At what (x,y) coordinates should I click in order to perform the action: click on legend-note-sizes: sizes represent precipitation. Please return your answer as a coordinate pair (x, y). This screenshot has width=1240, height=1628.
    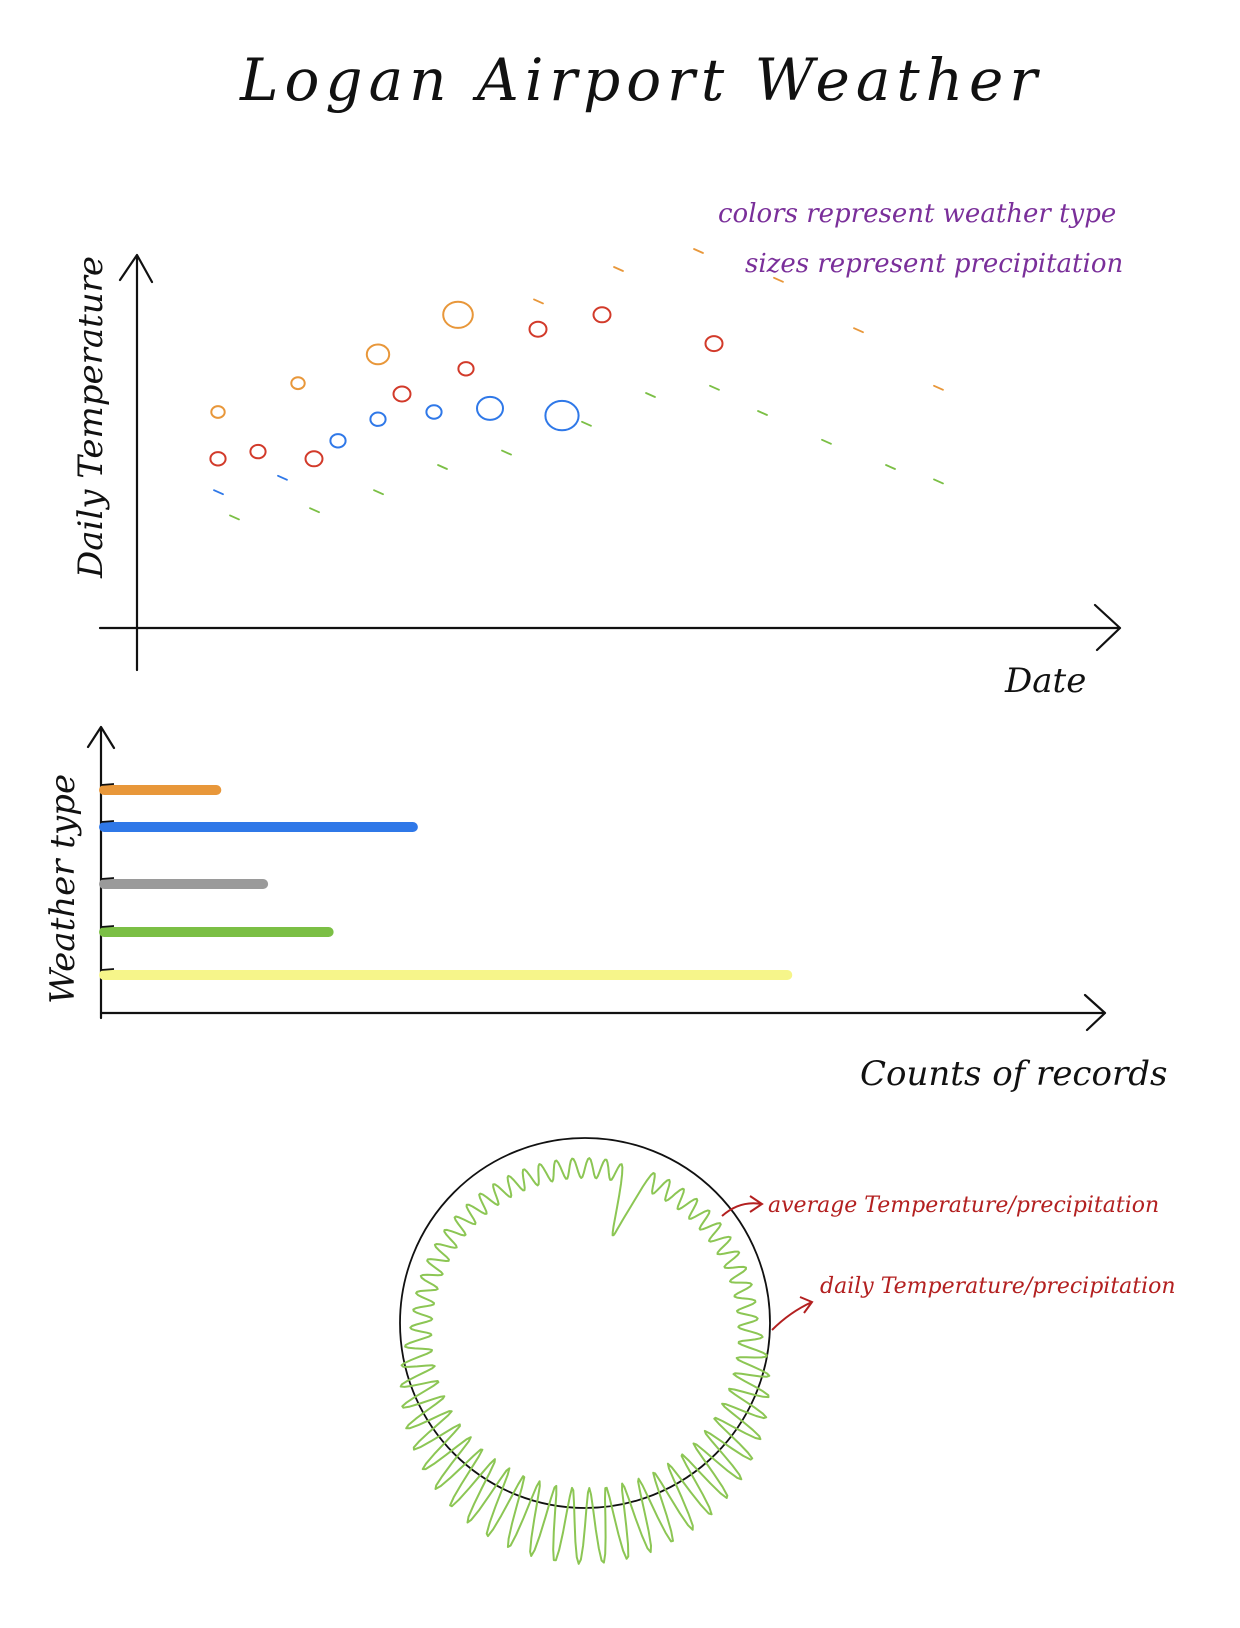
    Looking at the image, I should click on (934, 264).